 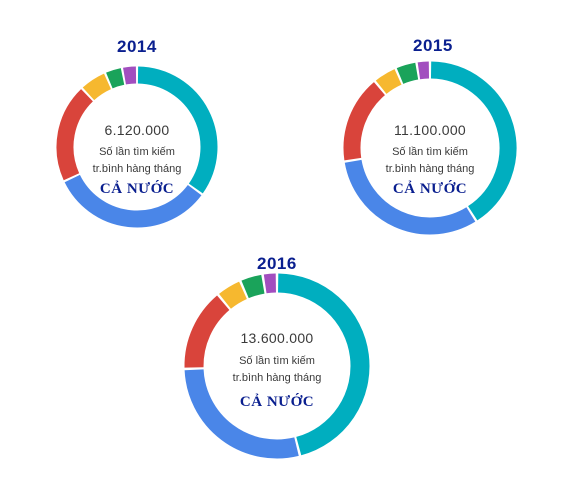 I want to click on total-searches-value: 6.120.000, so click(x=137, y=130).